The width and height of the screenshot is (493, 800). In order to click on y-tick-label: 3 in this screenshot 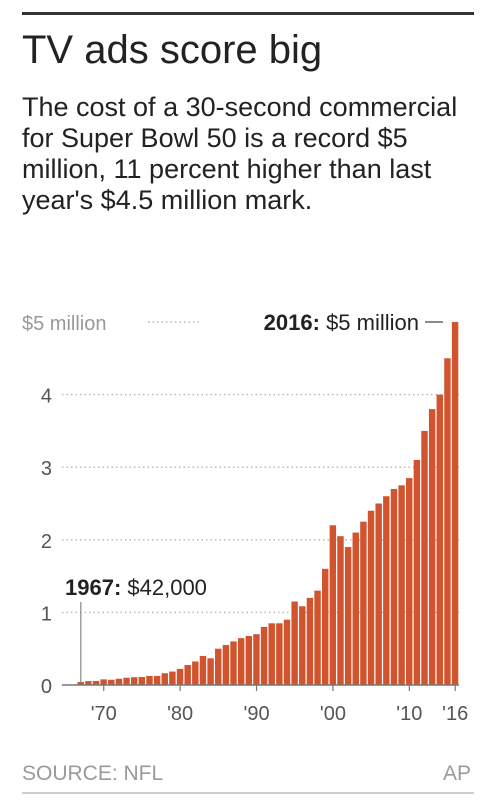, I will do `click(46, 469)`.